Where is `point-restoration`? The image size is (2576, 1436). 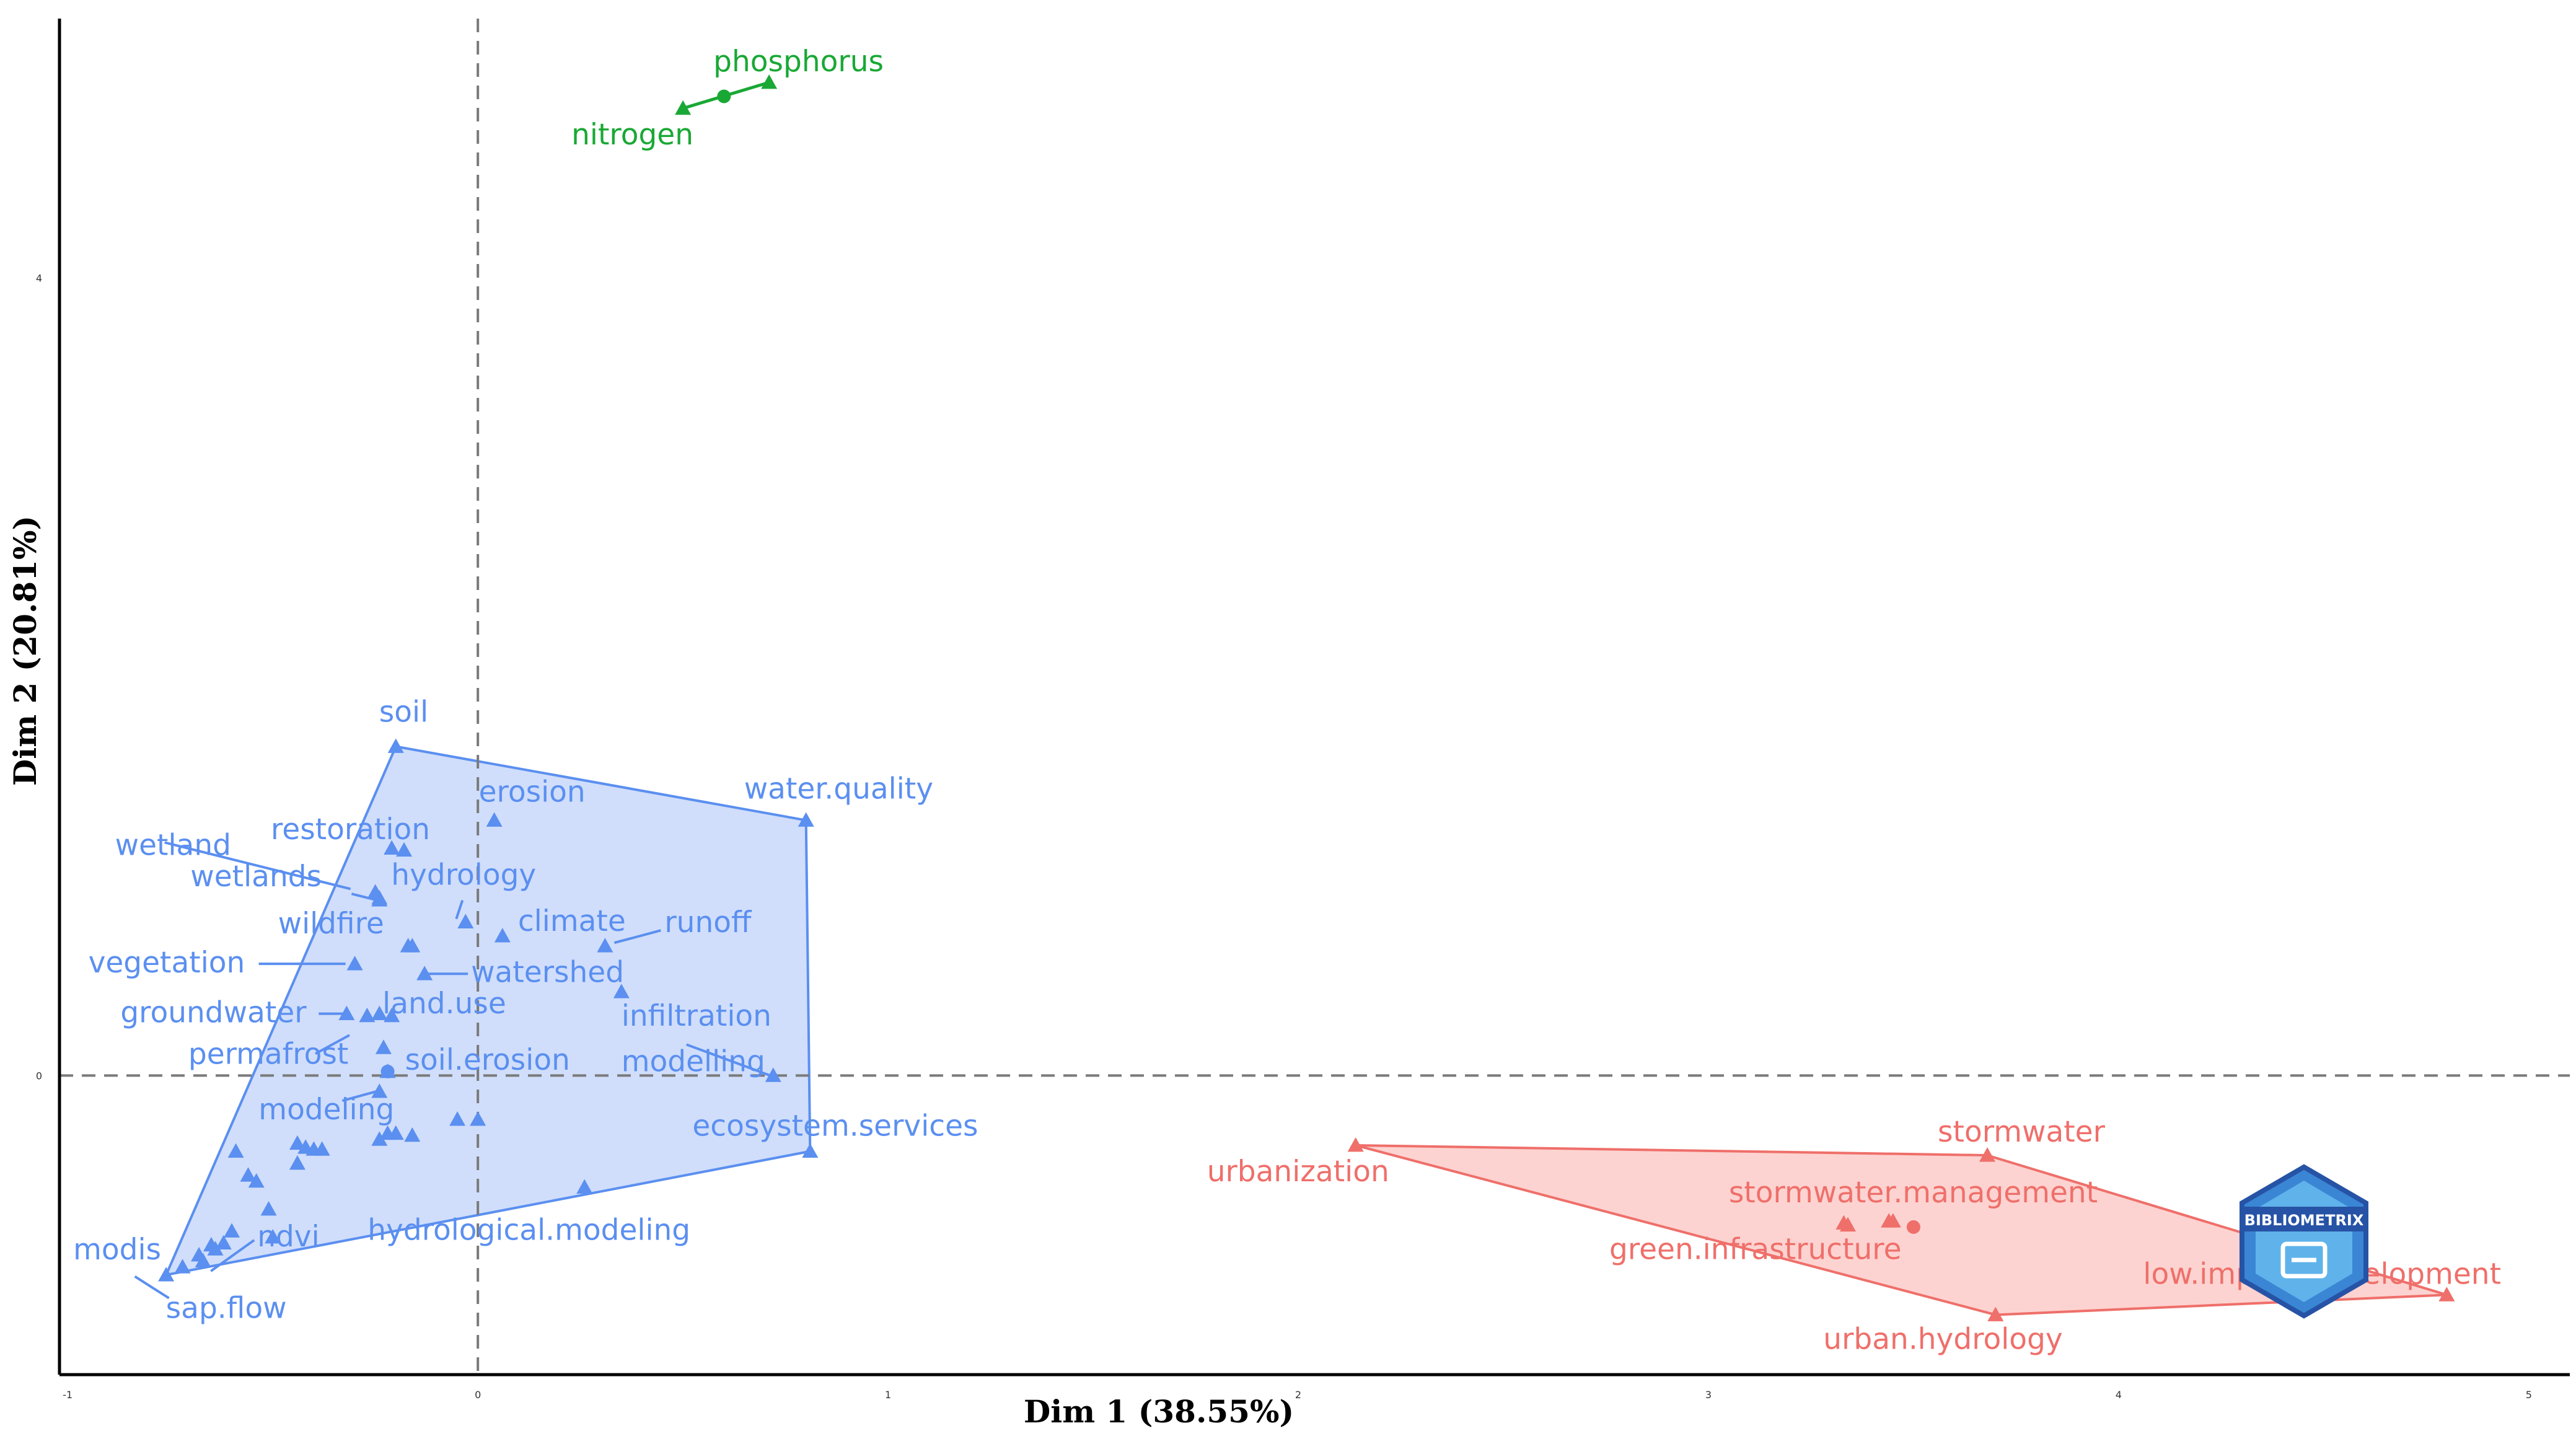 point-restoration is located at coordinates (404, 849).